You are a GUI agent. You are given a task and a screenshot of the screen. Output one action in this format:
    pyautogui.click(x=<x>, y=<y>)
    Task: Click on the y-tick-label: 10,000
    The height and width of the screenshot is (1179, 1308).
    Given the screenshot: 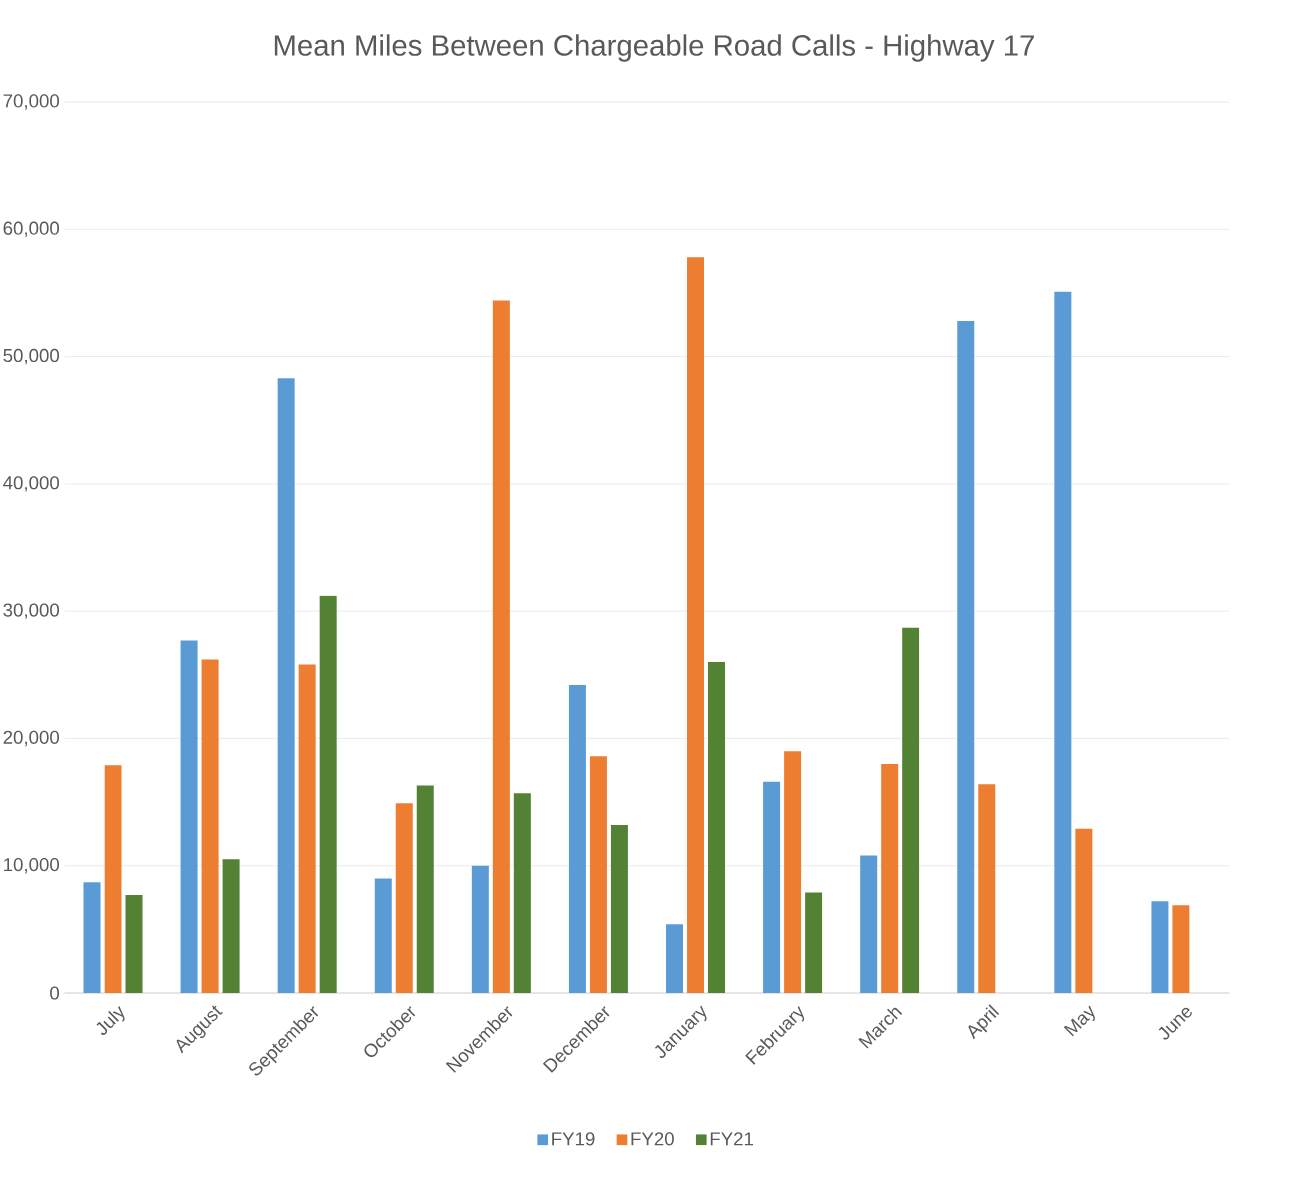 What is the action you would take?
    pyautogui.click(x=32, y=865)
    